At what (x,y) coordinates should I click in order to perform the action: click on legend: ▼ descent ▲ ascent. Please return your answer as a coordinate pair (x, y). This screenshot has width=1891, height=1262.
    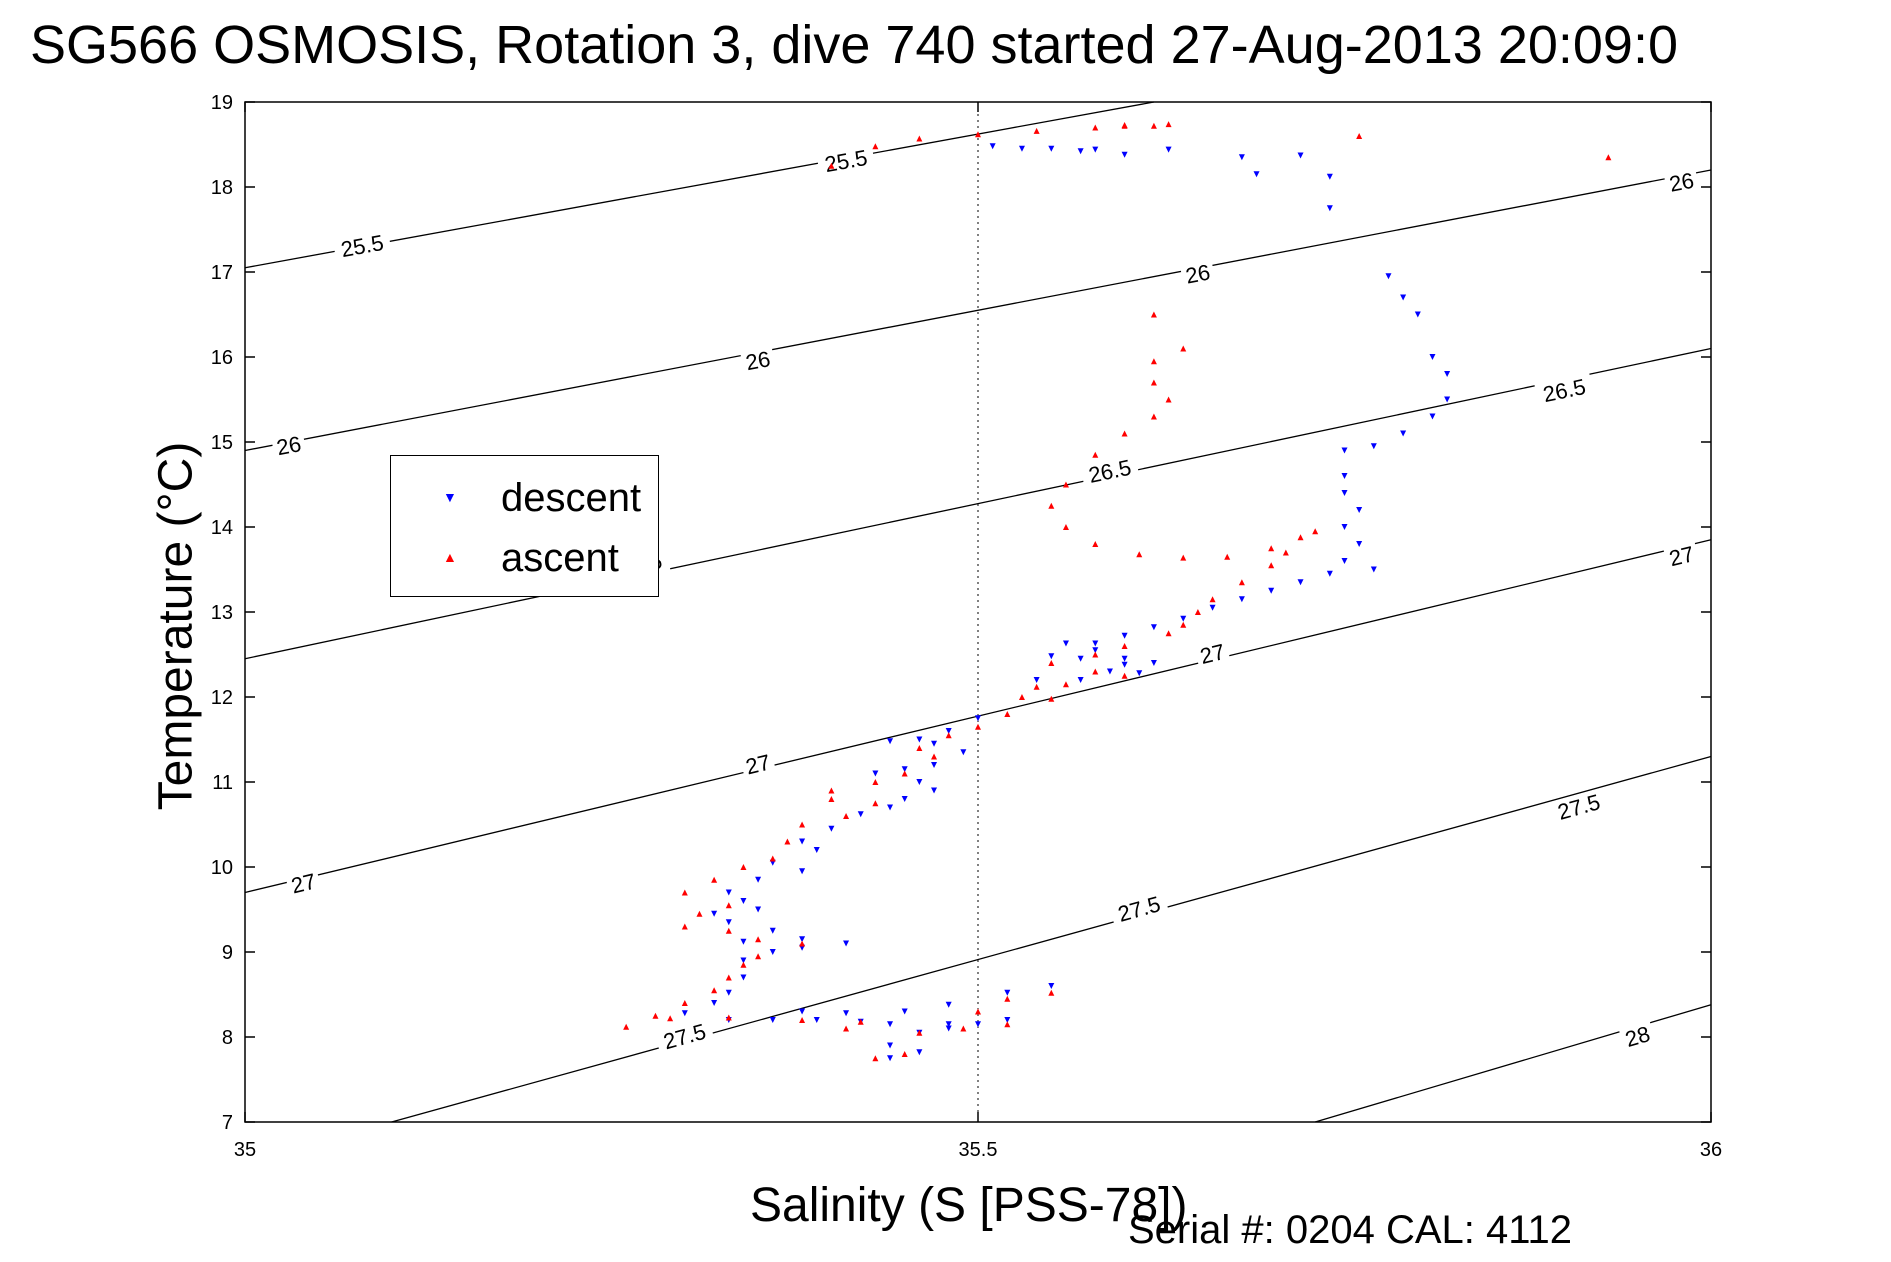
    Looking at the image, I should click on (524, 526).